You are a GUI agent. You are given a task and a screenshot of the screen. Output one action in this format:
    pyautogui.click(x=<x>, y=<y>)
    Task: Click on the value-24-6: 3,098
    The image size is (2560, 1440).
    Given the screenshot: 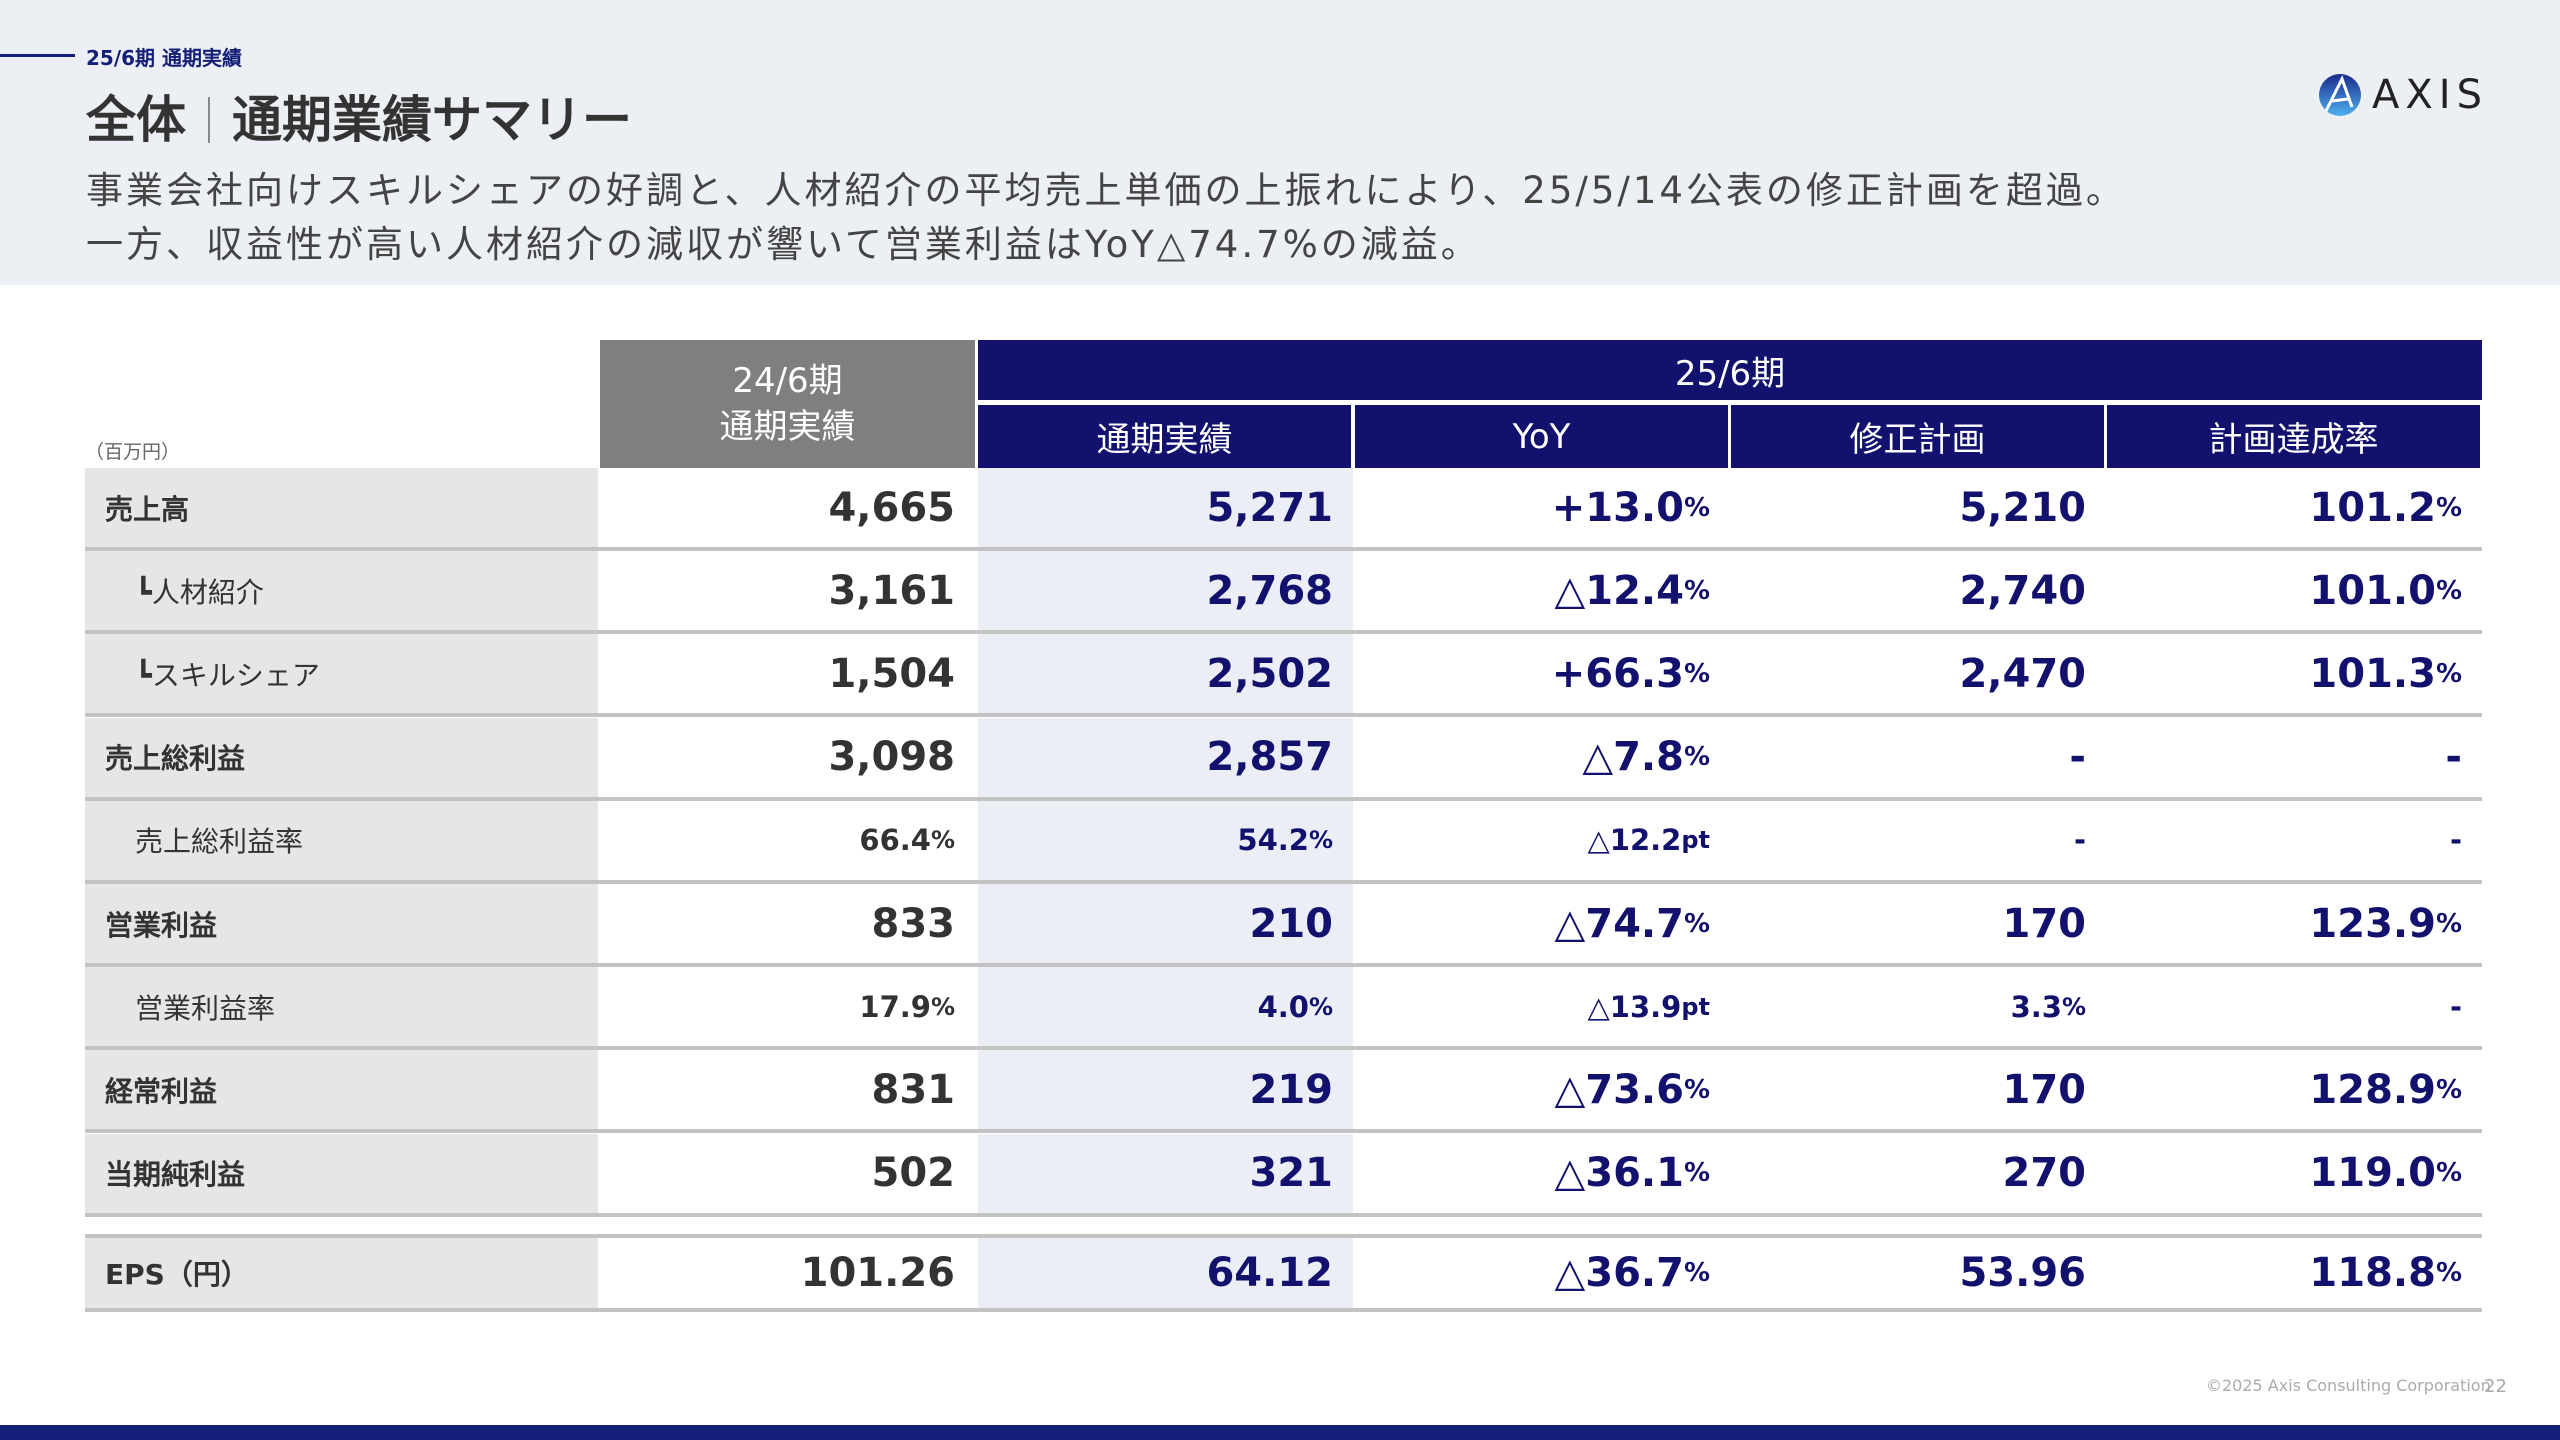 What is the action you would take?
    pyautogui.click(x=787, y=757)
    